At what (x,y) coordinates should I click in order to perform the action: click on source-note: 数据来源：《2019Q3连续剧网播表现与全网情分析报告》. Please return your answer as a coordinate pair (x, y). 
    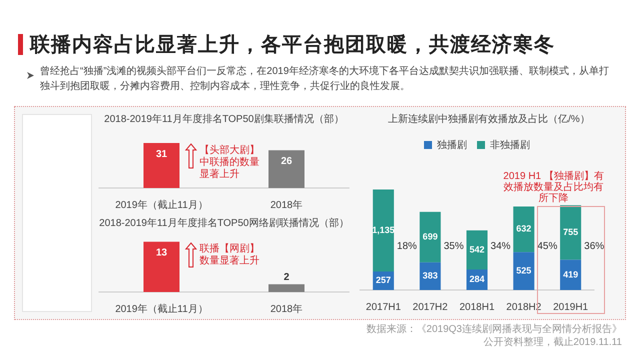
    Looking at the image, I should click on (494, 329).